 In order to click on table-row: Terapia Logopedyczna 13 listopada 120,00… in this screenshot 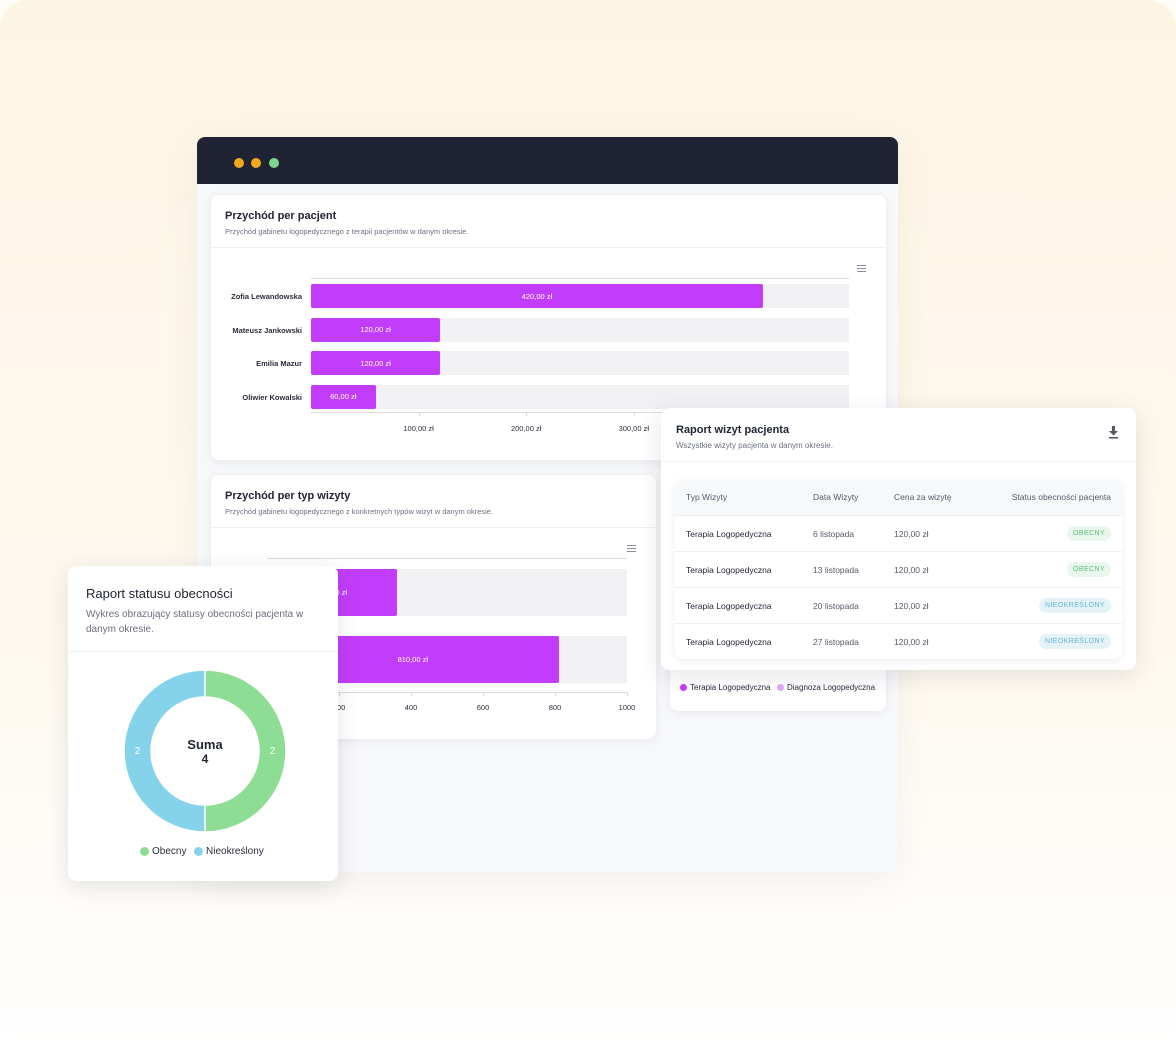, I will do `click(898, 569)`.